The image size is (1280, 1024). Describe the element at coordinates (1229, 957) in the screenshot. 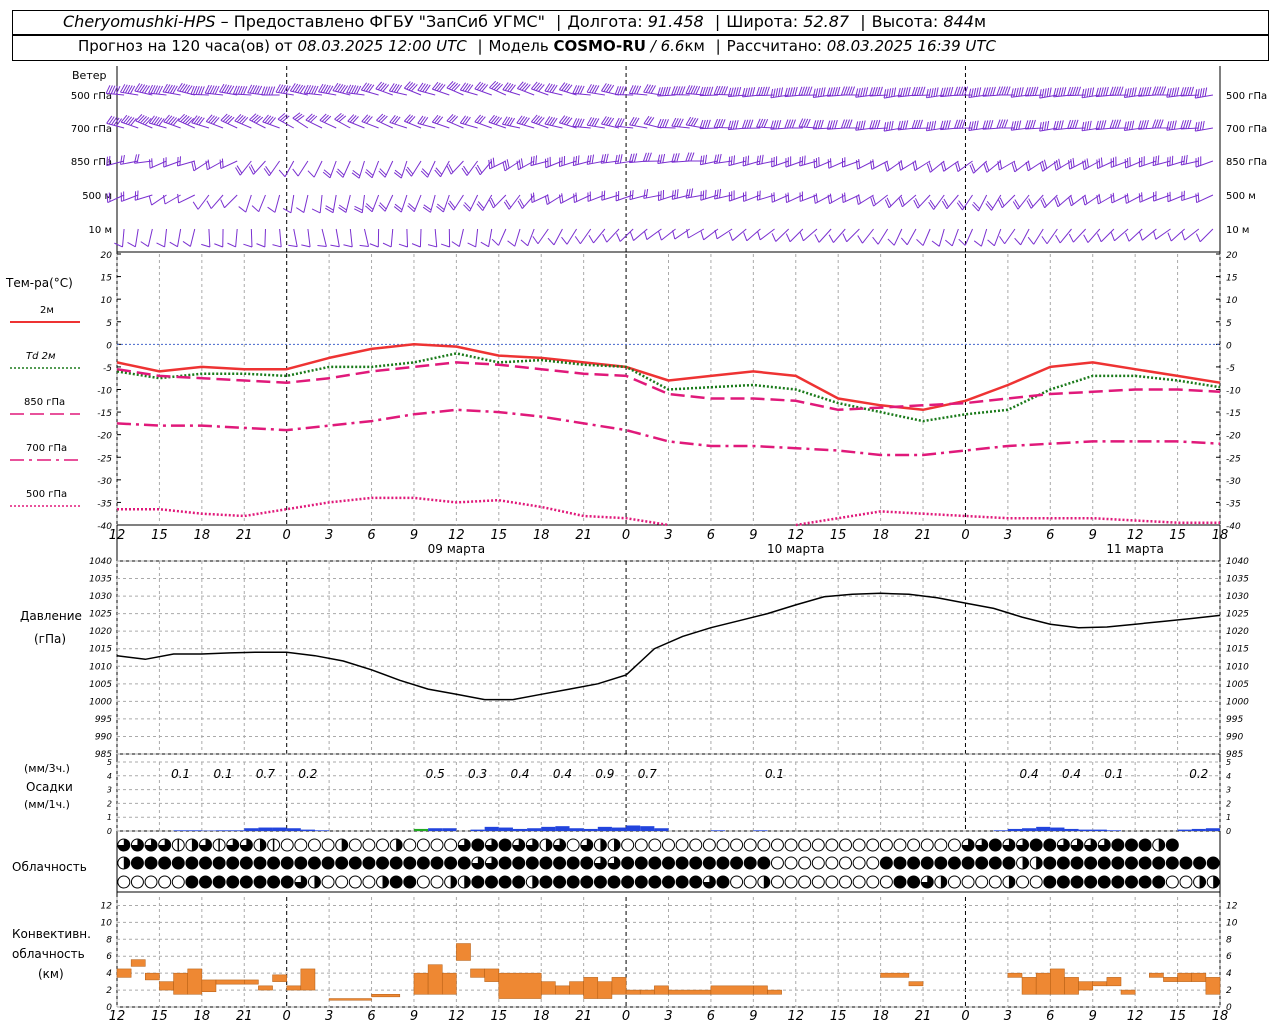

I see `conv-ytick-label-right: 6` at that location.